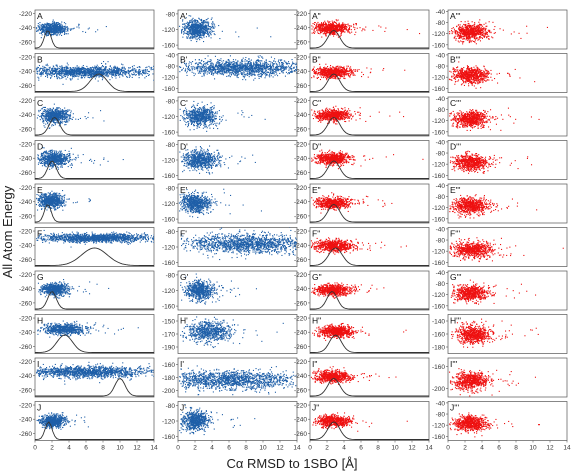 The width and height of the screenshot is (575, 473). Describe the element at coordinates (25, 159) in the screenshot. I see `y-tick-label: -240` at that location.